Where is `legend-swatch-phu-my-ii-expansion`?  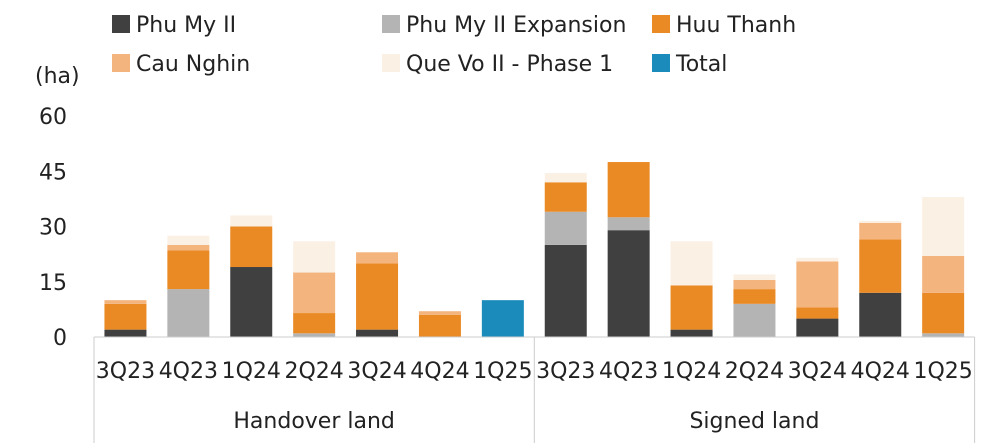 legend-swatch-phu-my-ii-expansion is located at coordinates (391, 24).